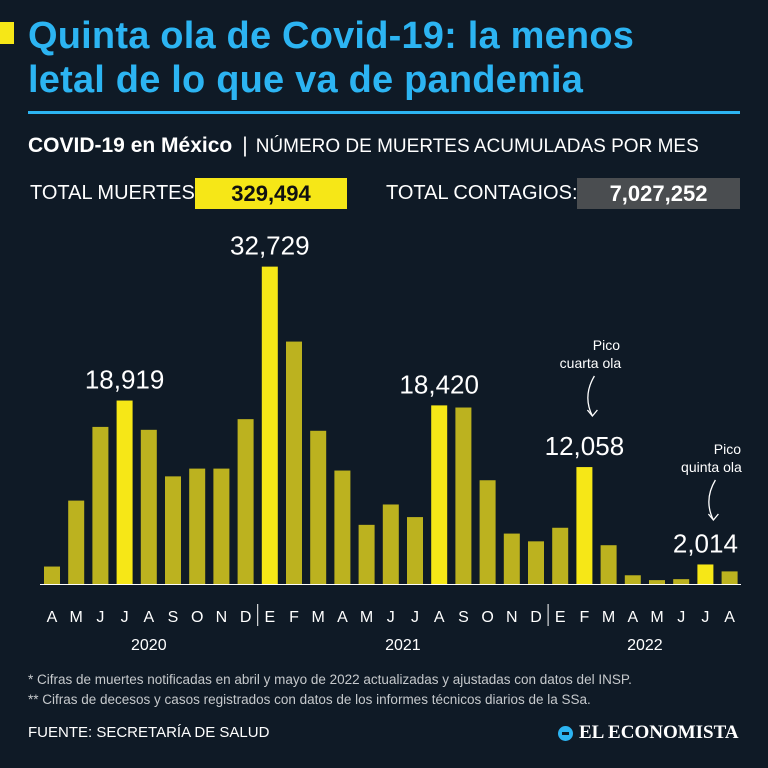 The width and height of the screenshot is (768, 768). I want to click on month-label-27: J, so click(681, 617).